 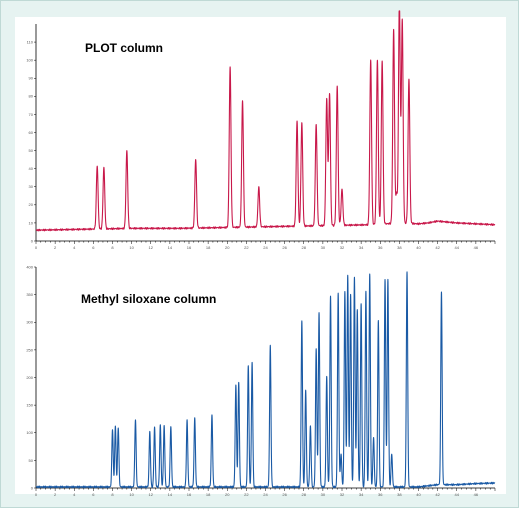 I want to click on y-tick-label: 20, so click(x=31, y=204).